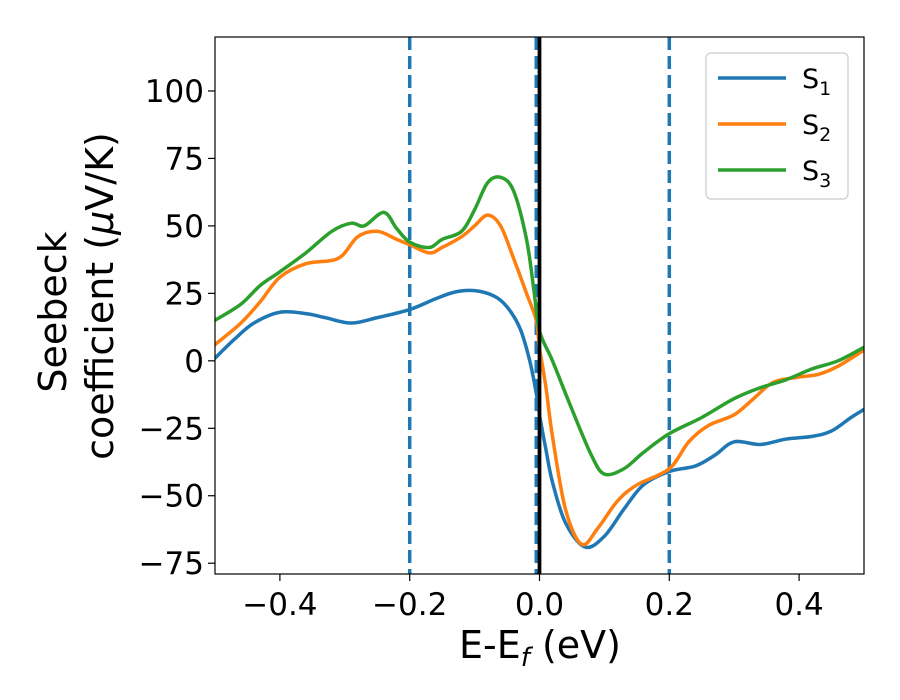 The width and height of the screenshot is (900, 700). I want to click on legend-box, so click(777, 126).